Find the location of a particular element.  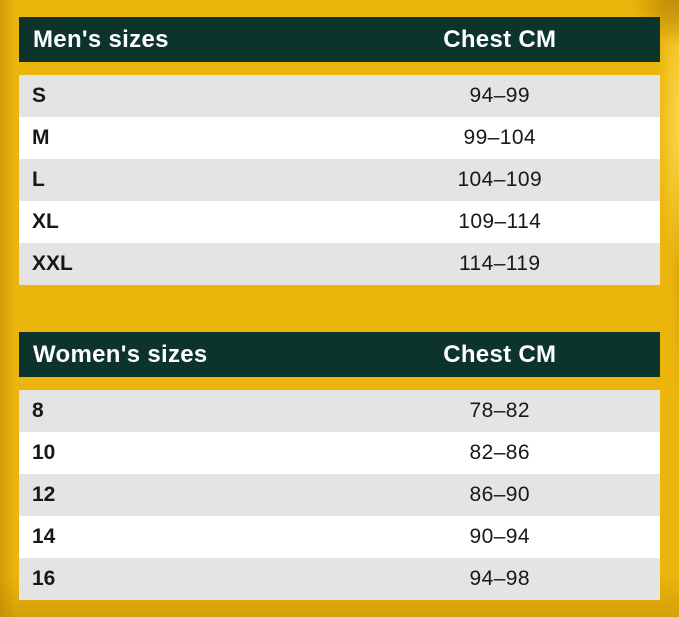

table-row: 14 90–94 is located at coordinates (339, 537).